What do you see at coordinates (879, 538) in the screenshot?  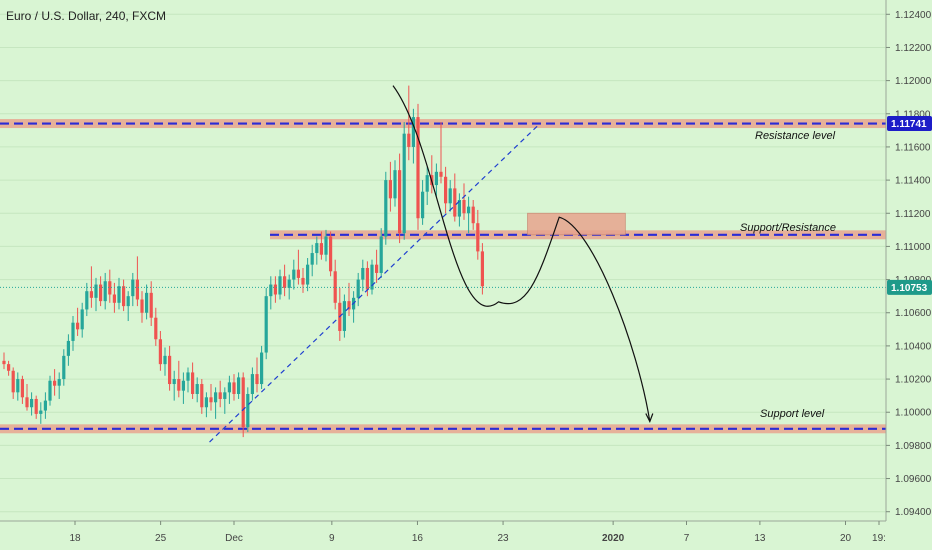 I see `x-tick-label: 19:` at bounding box center [879, 538].